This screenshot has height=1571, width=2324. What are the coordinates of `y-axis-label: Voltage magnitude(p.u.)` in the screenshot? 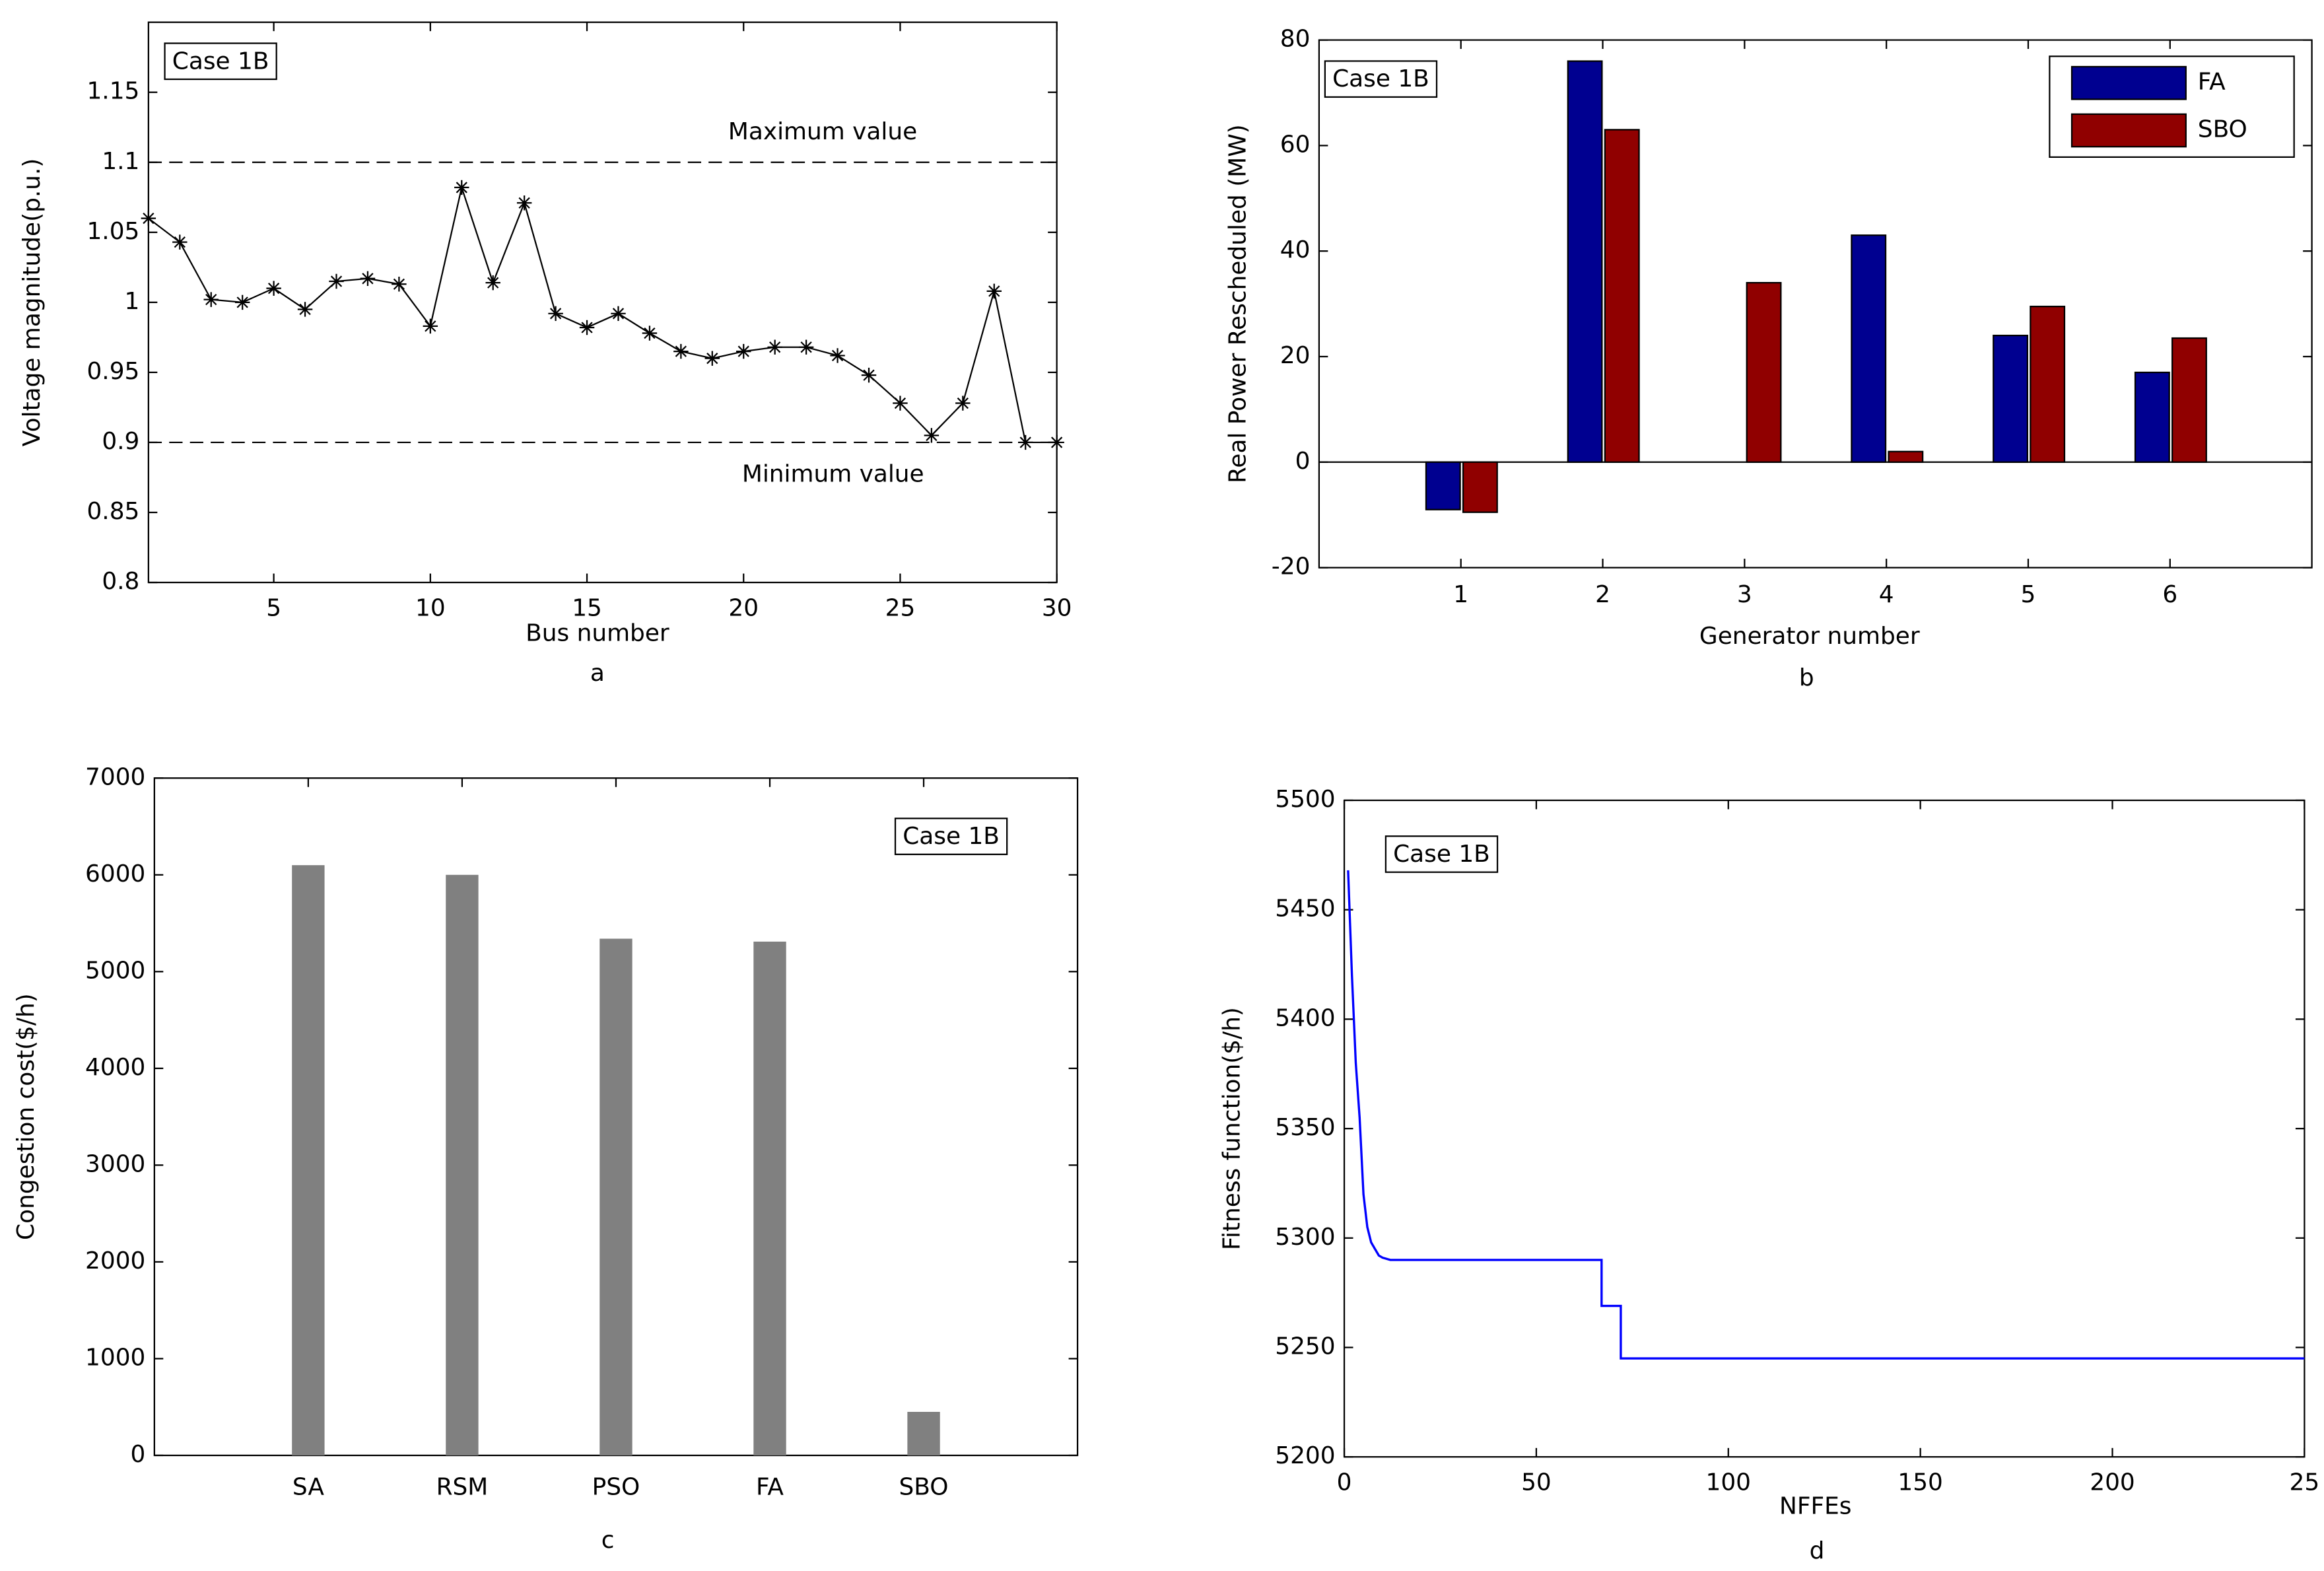 It's located at (32, 302).